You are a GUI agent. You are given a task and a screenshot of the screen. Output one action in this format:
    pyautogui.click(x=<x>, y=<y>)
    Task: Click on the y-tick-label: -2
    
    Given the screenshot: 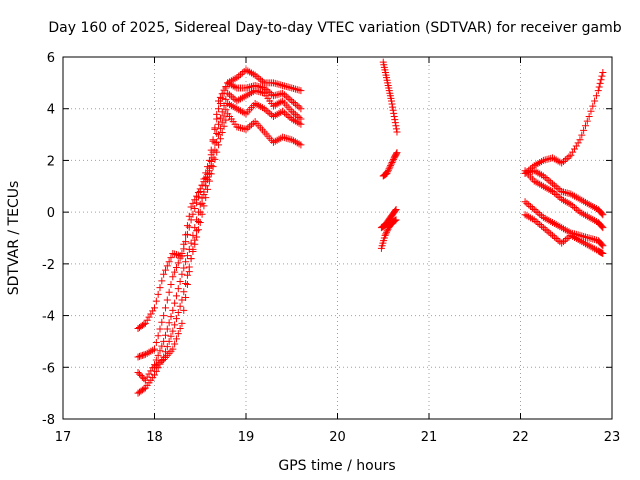 What is the action you would take?
    pyautogui.click(x=48, y=265)
    